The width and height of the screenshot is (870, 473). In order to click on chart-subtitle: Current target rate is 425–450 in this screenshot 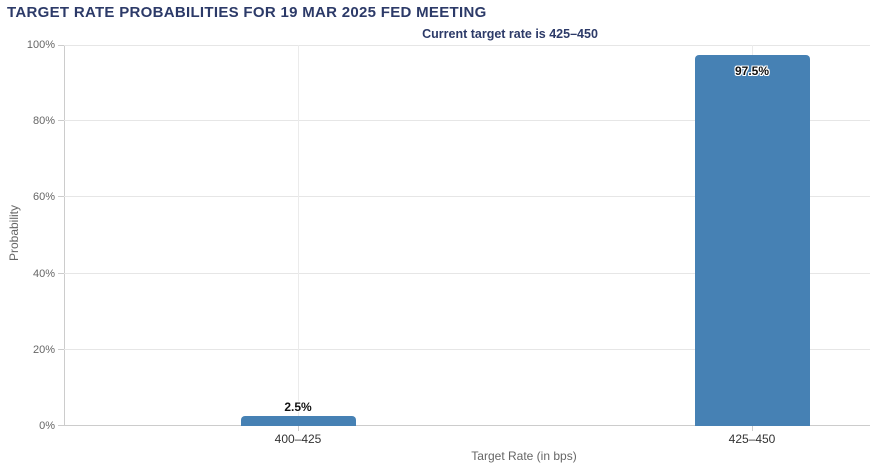, I will do `click(510, 34)`.